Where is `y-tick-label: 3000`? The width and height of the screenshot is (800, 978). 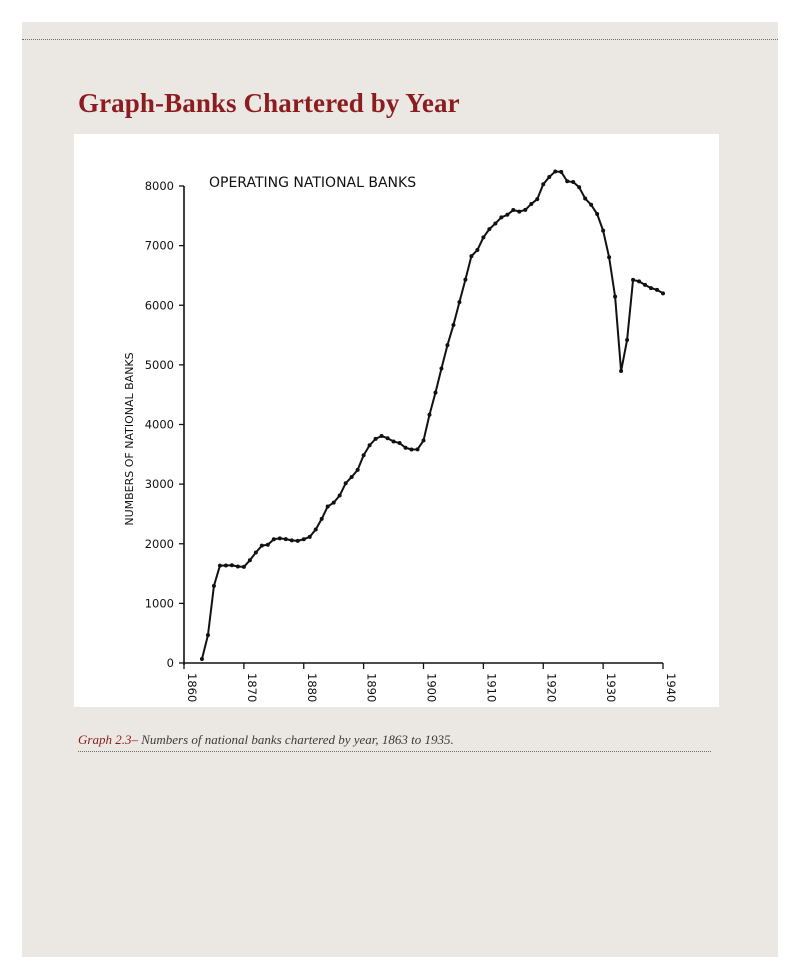
y-tick-label: 3000 is located at coordinates (159, 484).